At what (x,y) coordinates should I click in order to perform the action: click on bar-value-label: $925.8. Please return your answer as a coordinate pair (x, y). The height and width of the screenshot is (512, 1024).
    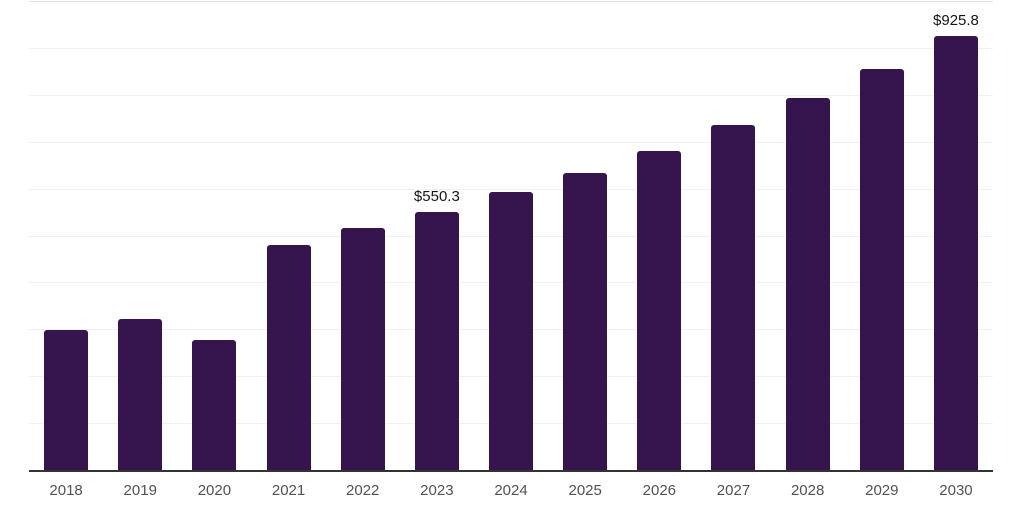
    Looking at the image, I should click on (956, 20).